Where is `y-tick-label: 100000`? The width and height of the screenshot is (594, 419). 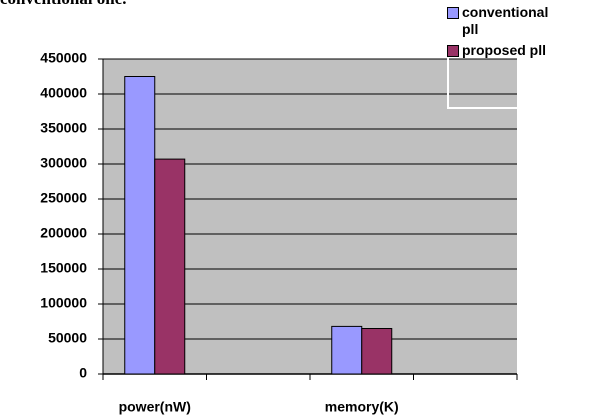
y-tick-label: 100000 is located at coordinates (63, 303).